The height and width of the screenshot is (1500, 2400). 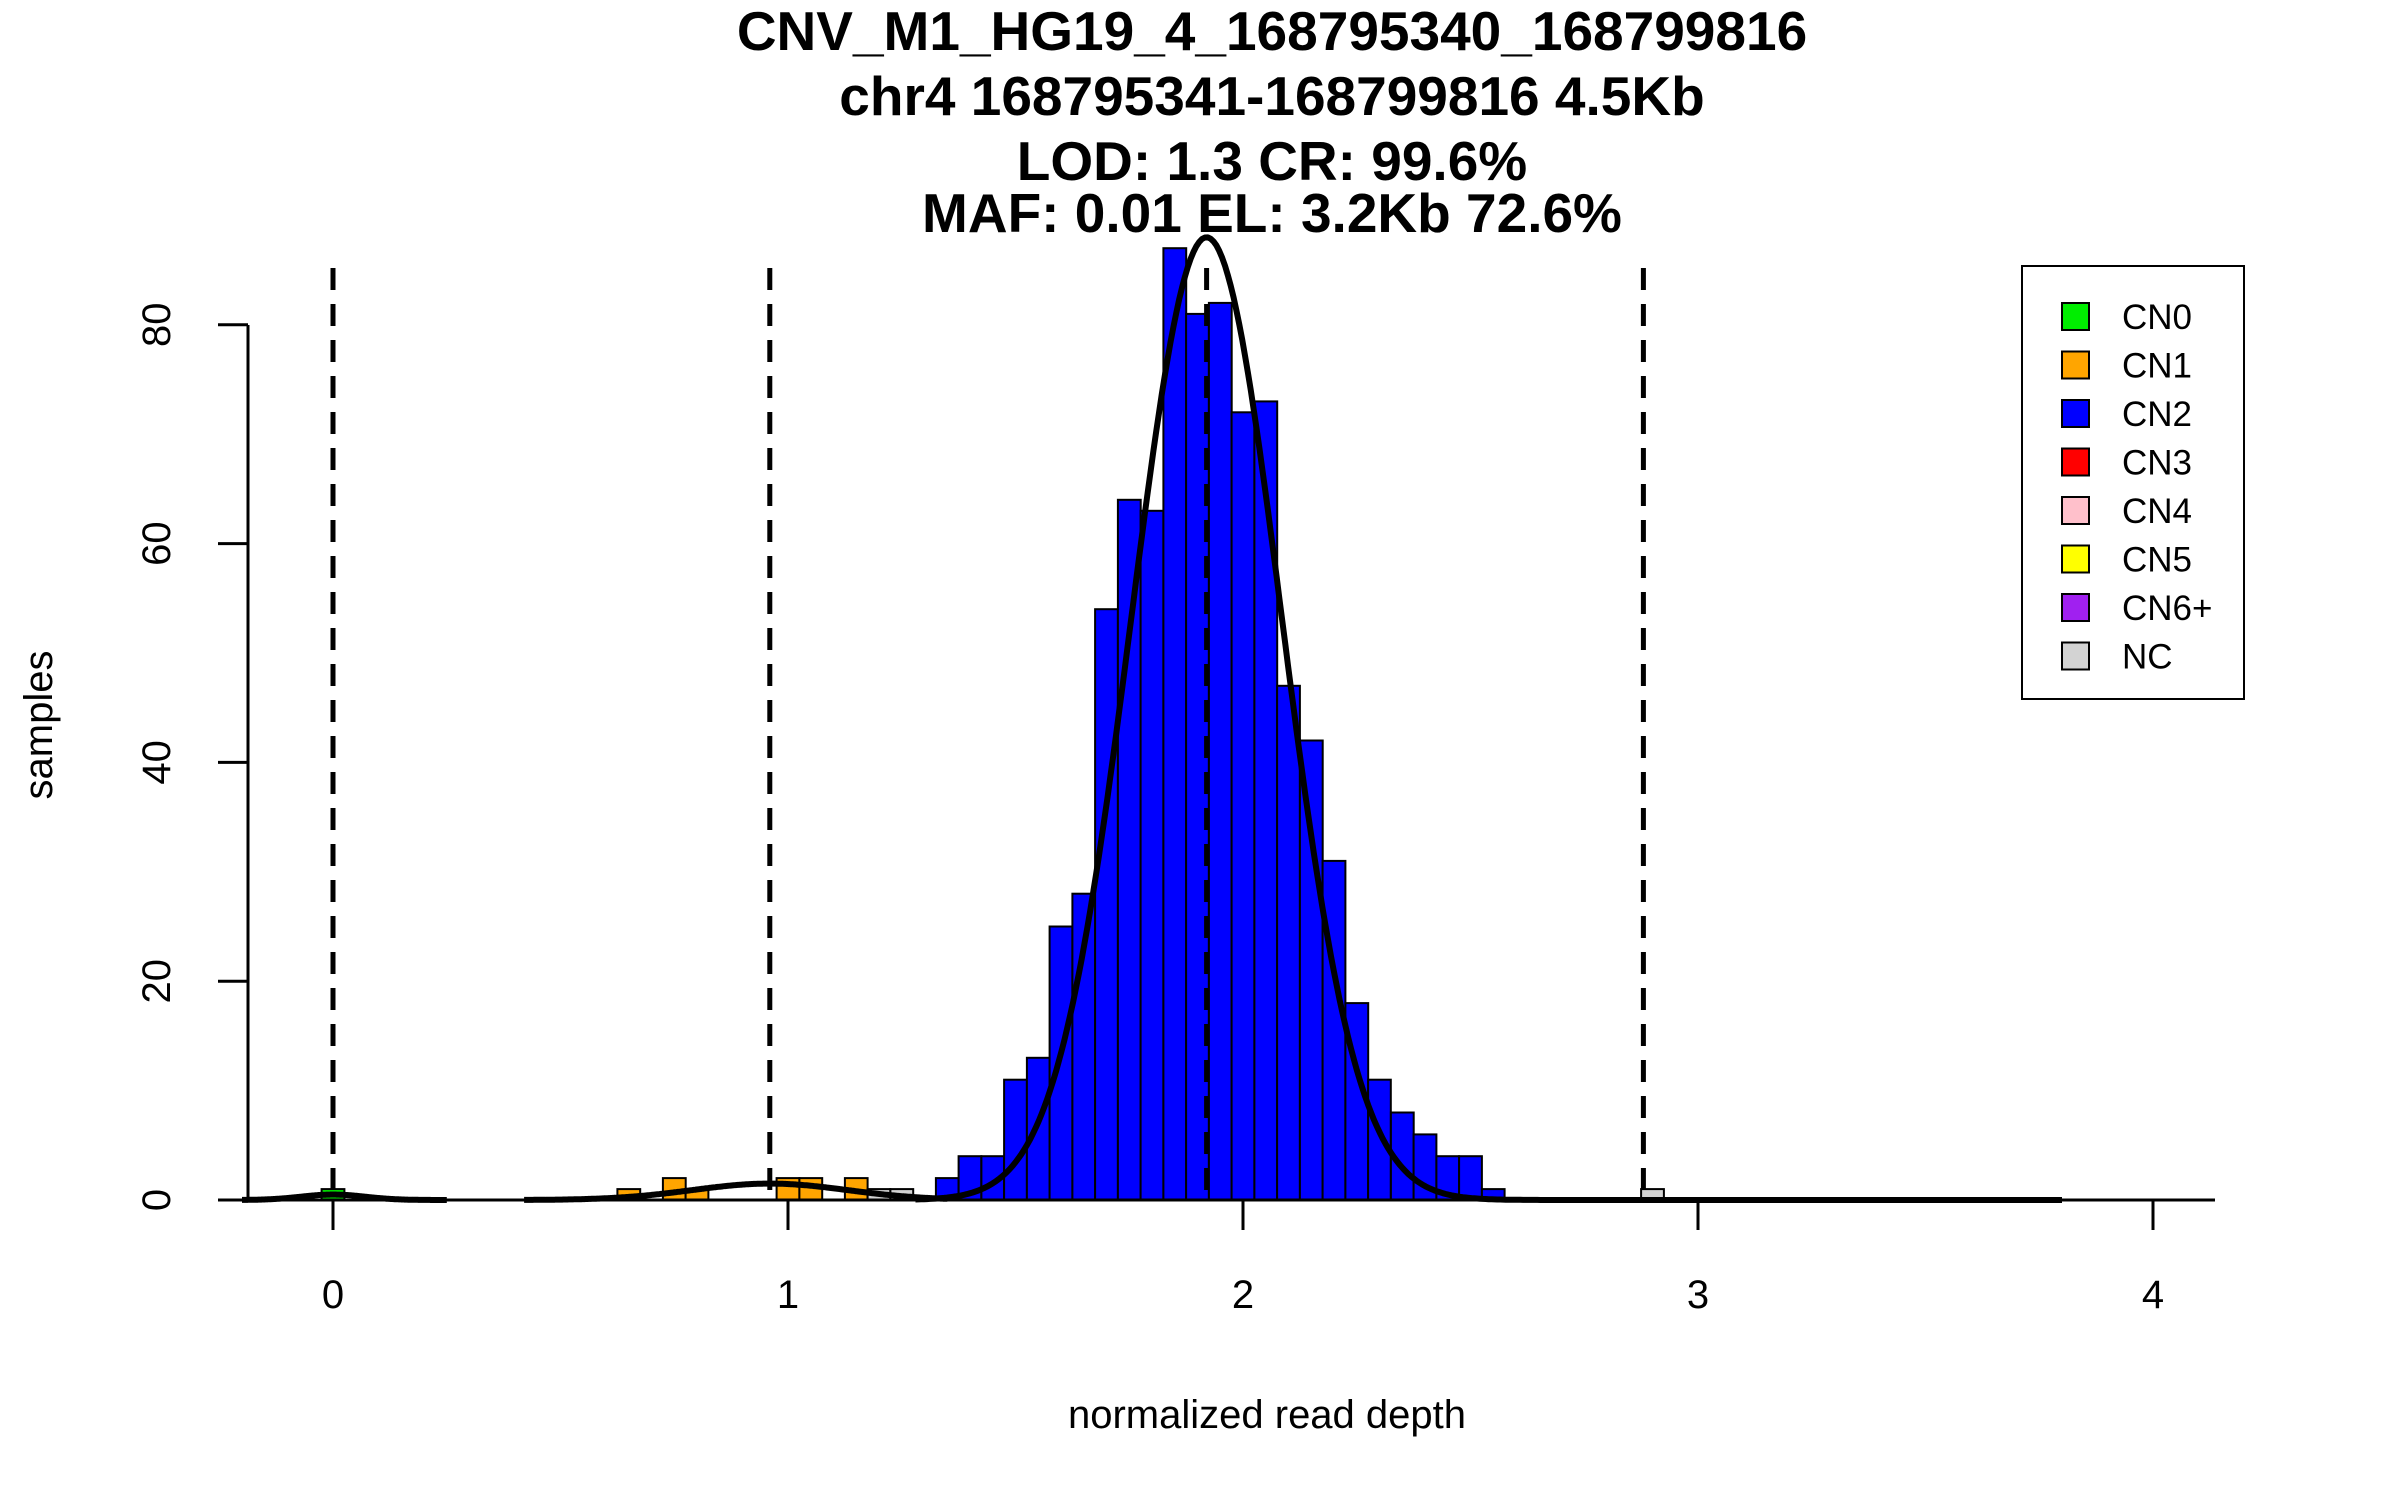 I want to click on y-tick-label: 20, so click(x=157, y=981).